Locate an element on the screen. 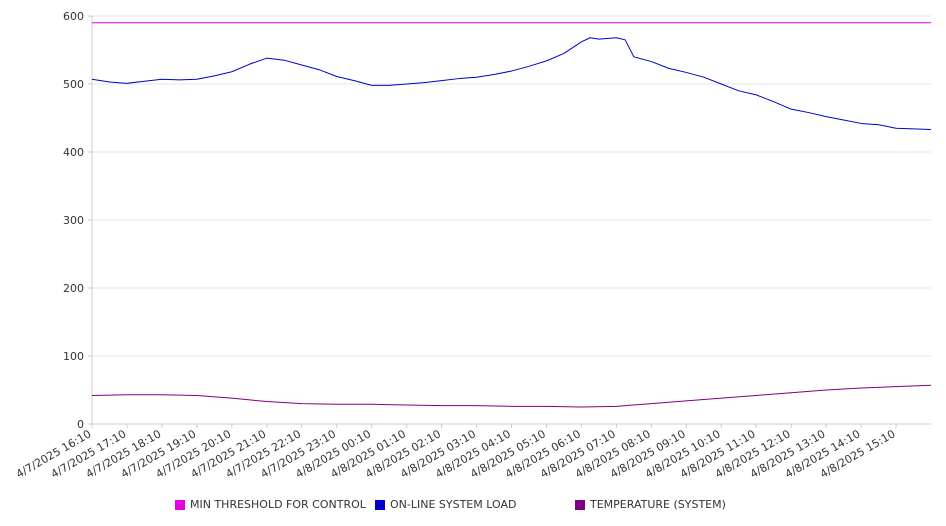 This screenshot has height=526, width=946. y-tick-label-100: 100 is located at coordinates (73, 356).